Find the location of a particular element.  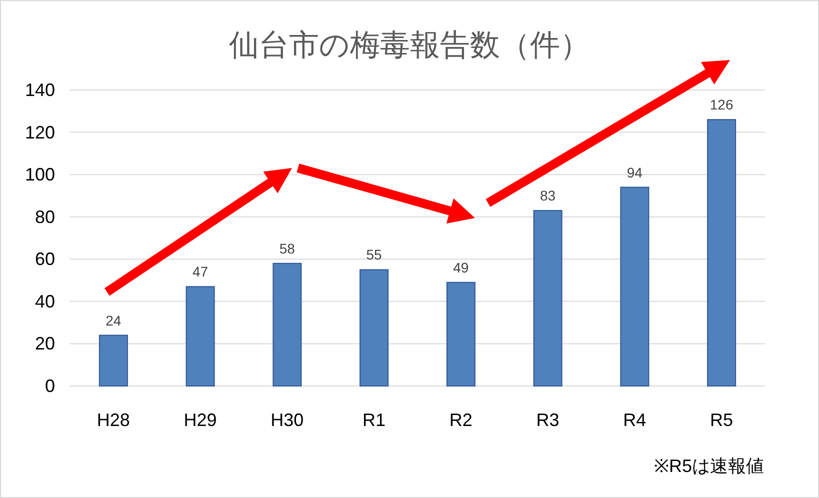

x-tick-label: H30 is located at coordinates (287, 420).